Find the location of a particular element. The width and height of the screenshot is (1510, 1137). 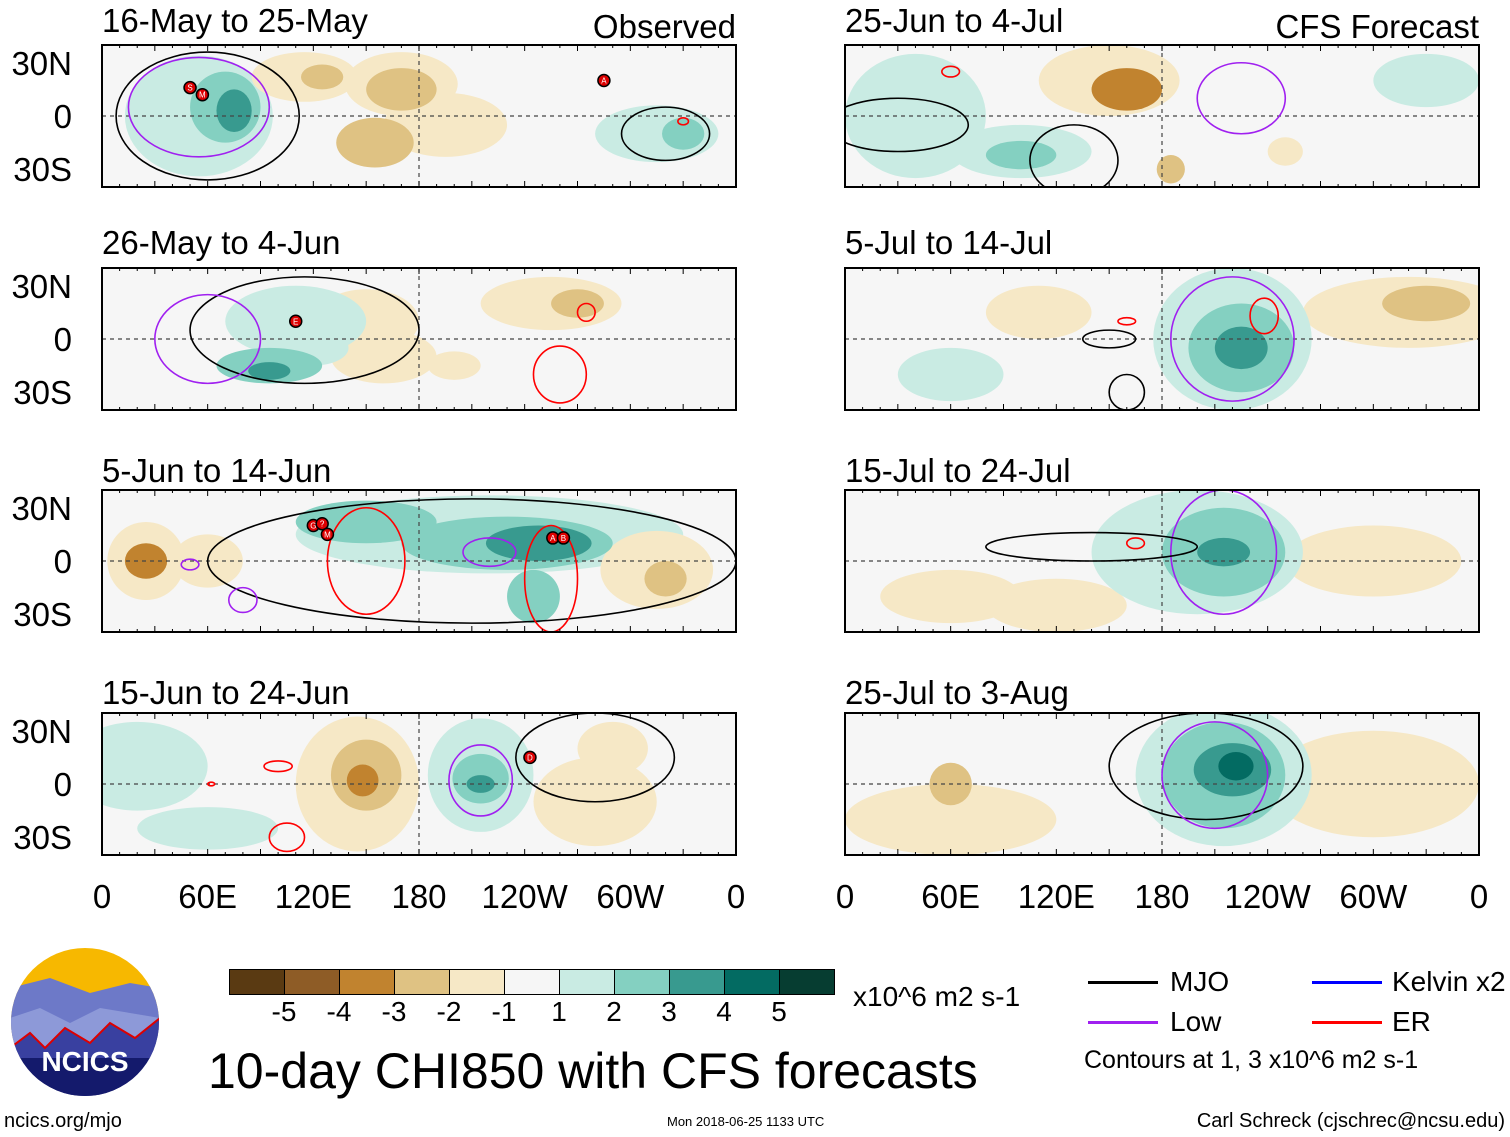

colorbar-tick-label: -1 is located at coordinates (504, 1011).